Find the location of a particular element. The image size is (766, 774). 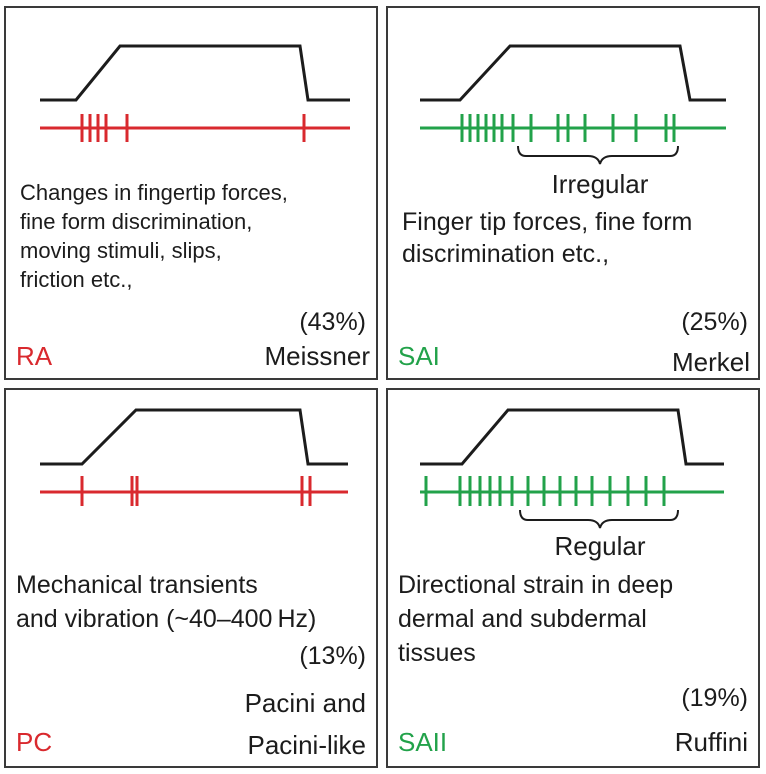

receptor-line: Pacini and is located at coordinates (305, 703).